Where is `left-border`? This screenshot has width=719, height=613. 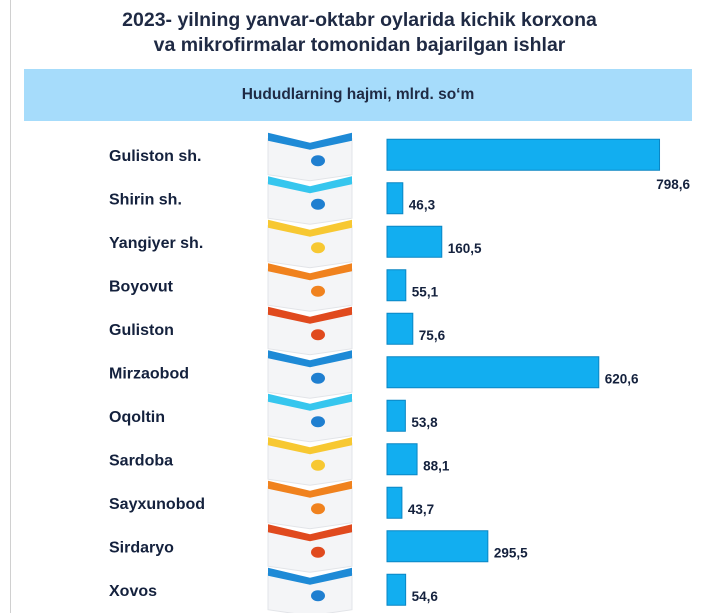
left-border is located at coordinates (10, 306).